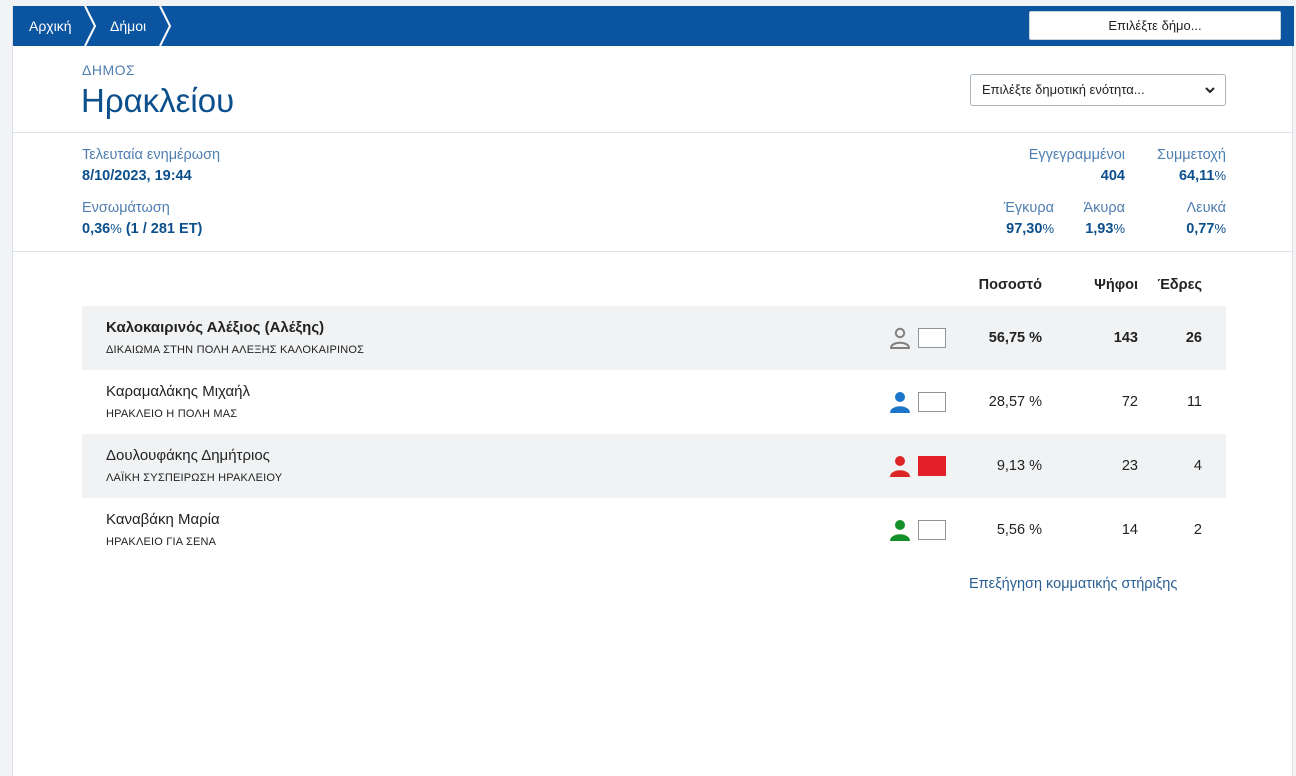  Describe the element at coordinates (161, 542) in the screenshot. I see `candidate-party: ΗΡΑΚΛΕΙΟ ΓΙΑ ΣΕΝΑ` at that location.